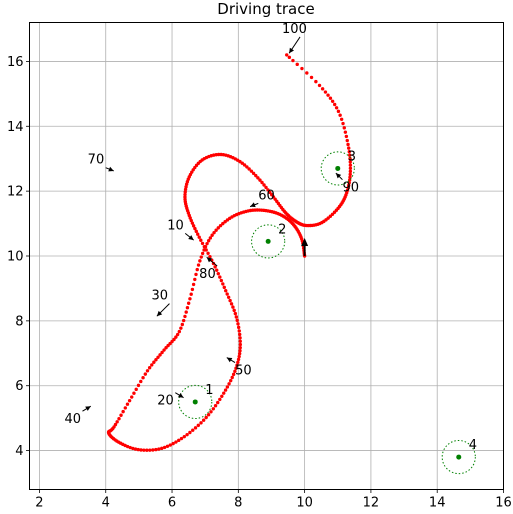  I want to click on y-tick-label: 6, so click(19, 386).